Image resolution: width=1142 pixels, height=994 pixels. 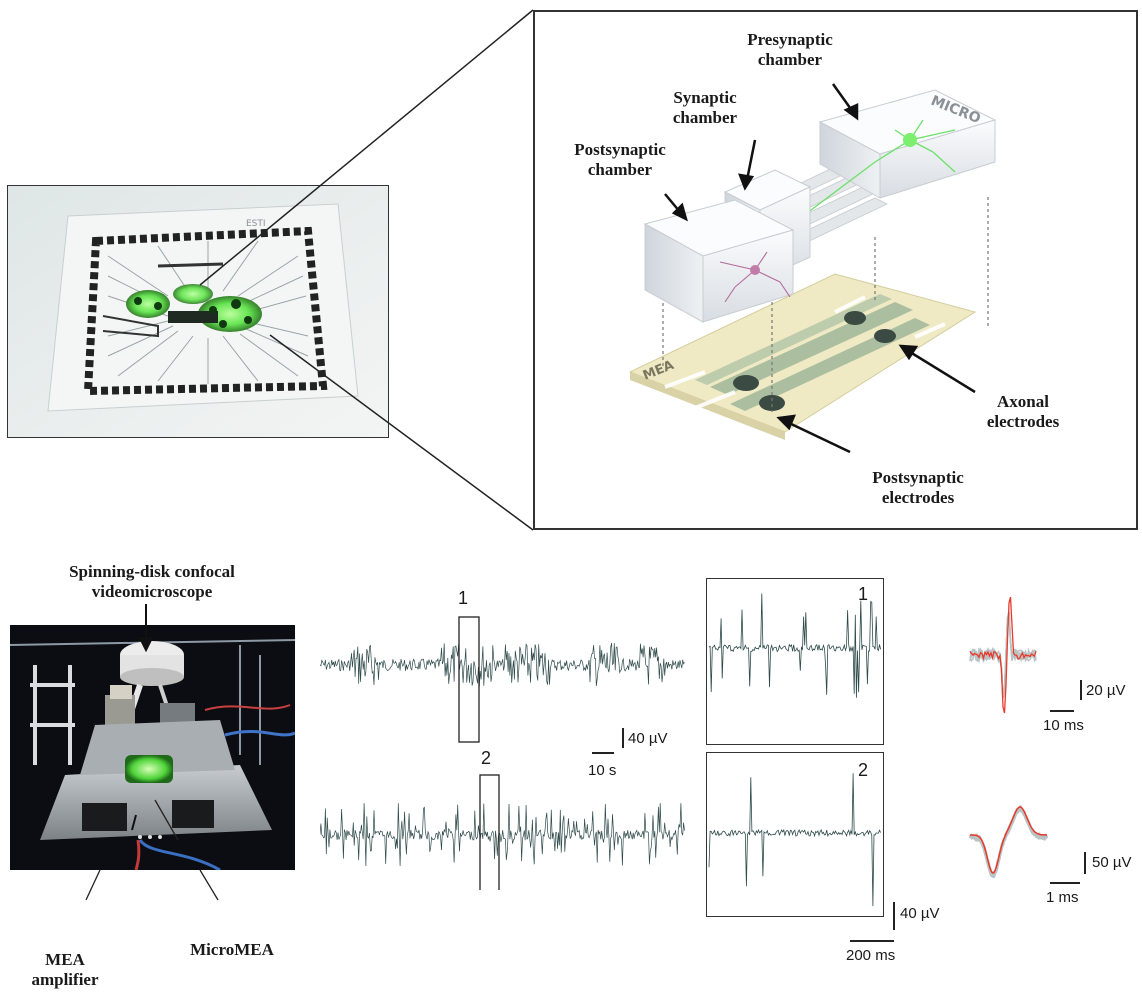 I want to click on spike-1-scale-voltage: 20 µV, so click(x=1106, y=690).